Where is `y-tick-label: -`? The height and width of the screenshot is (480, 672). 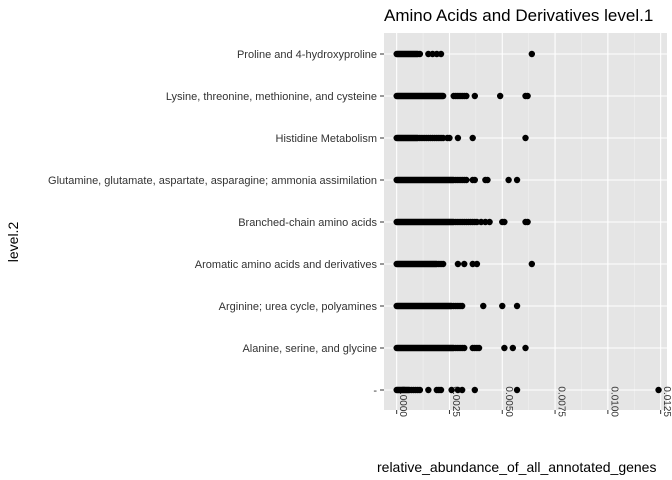
y-tick-label: - is located at coordinates (375, 391).